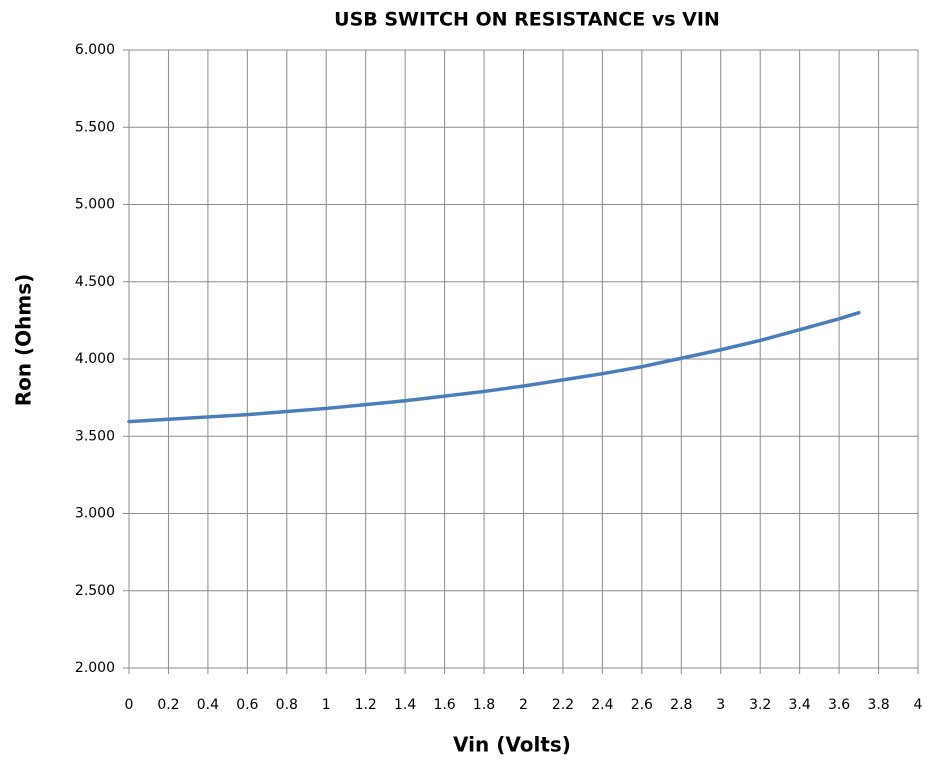 The height and width of the screenshot is (761, 927). What do you see at coordinates (95, 591) in the screenshot?
I see `y-tick-label: 2.500` at bounding box center [95, 591].